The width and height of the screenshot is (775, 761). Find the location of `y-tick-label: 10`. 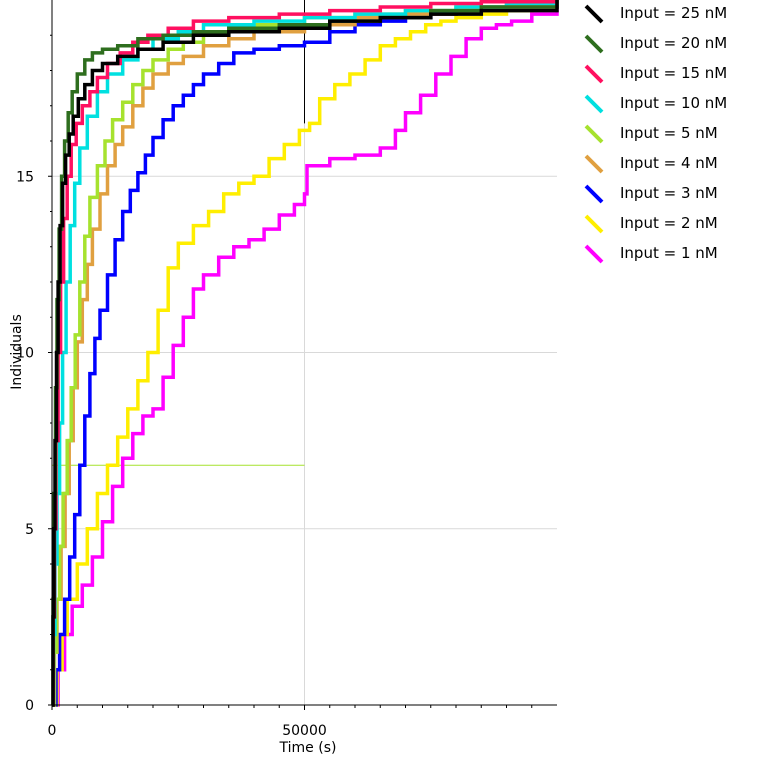

y-tick-label: 10 is located at coordinates (25, 354).